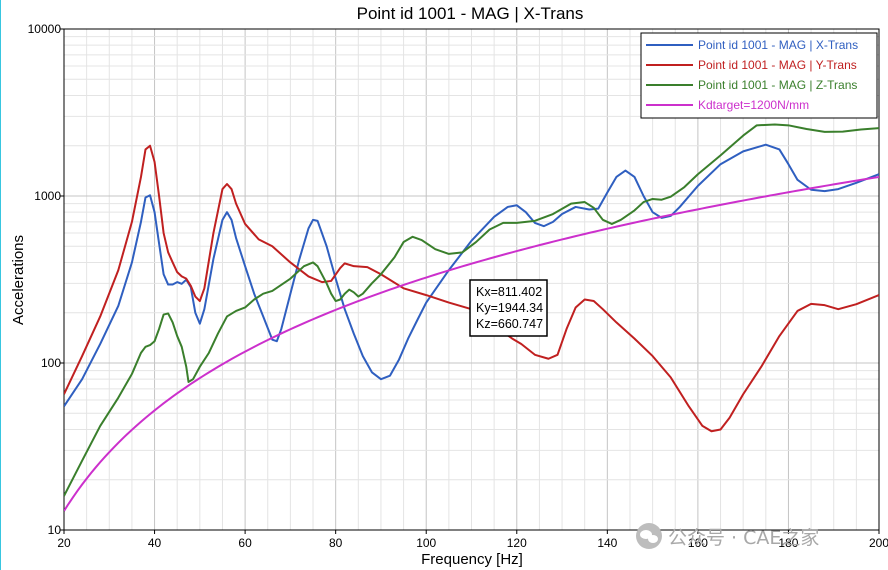 This screenshot has width=888, height=570. What do you see at coordinates (470, 13) in the screenshot?
I see `chart-title: Point id 1001 - MAG | X-Trans` at bounding box center [470, 13].